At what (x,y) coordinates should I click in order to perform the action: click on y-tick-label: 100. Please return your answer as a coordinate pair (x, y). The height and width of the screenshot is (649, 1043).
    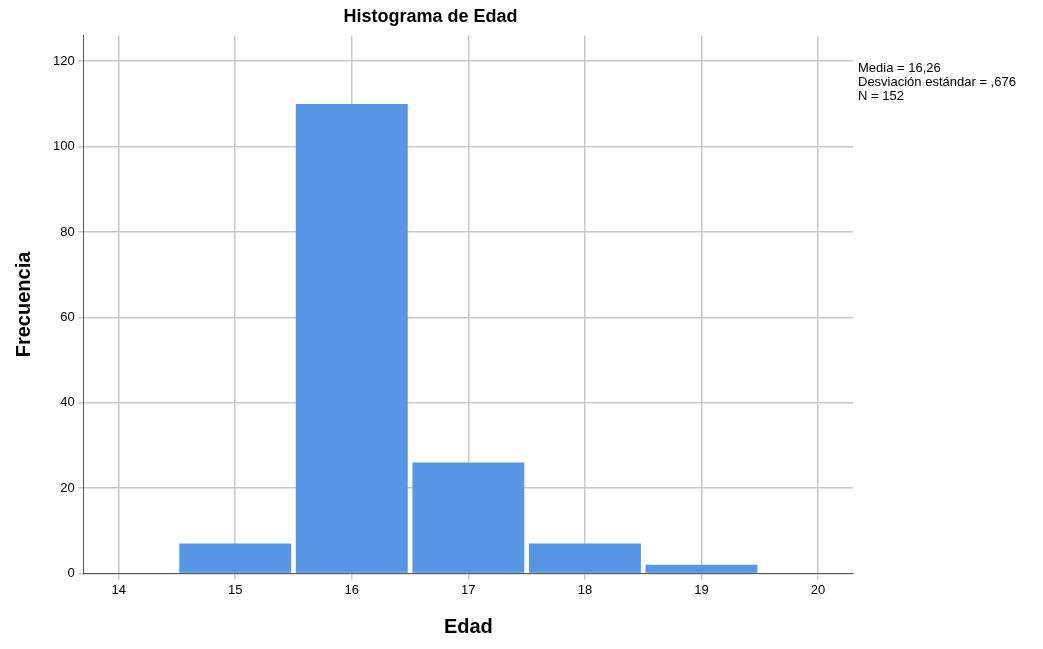
    Looking at the image, I should click on (63, 146).